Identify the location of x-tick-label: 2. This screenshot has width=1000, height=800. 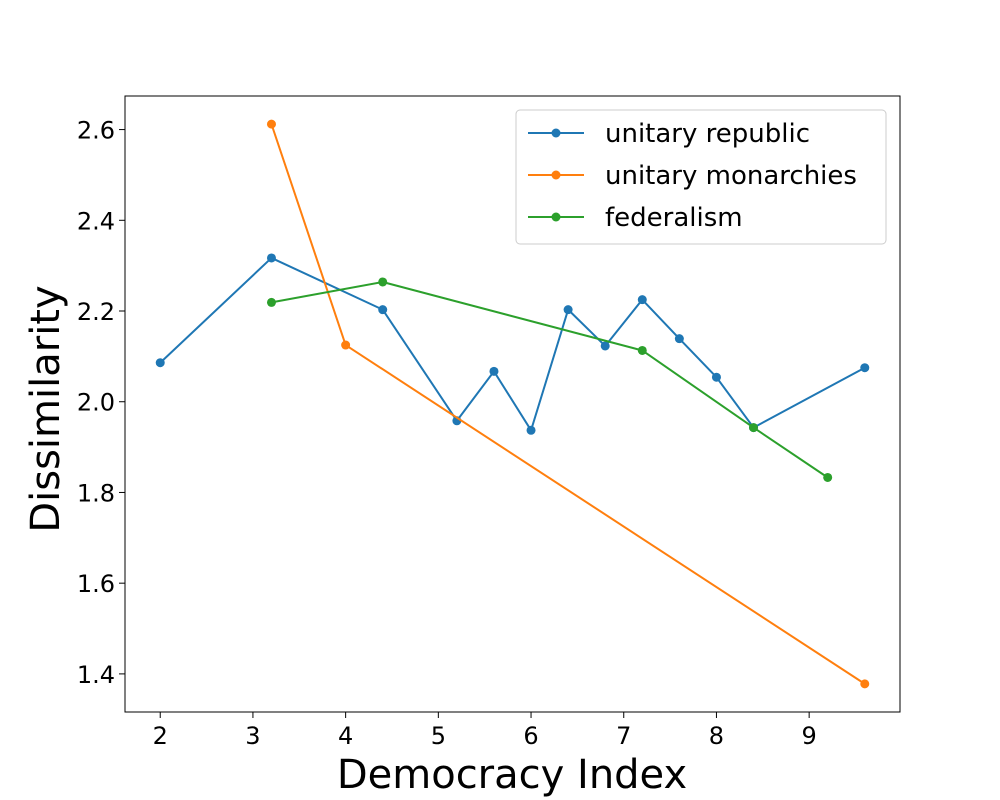
(160, 736).